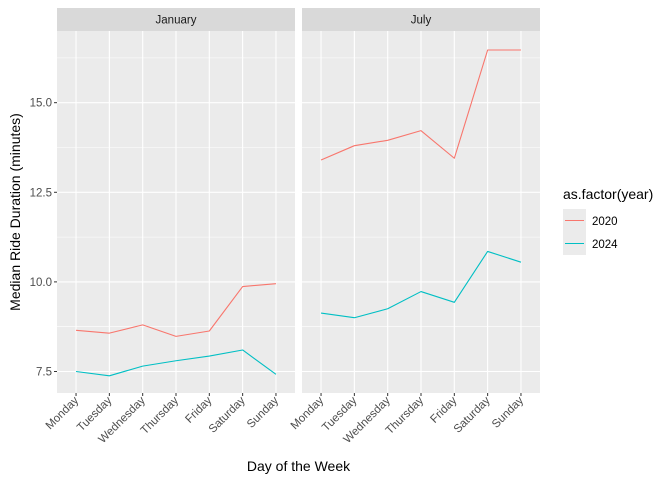  What do you see at coordinates (605, 245) in the screenshot?
I see `legend-label-2024: 2024` at bounding box center [605, 245].